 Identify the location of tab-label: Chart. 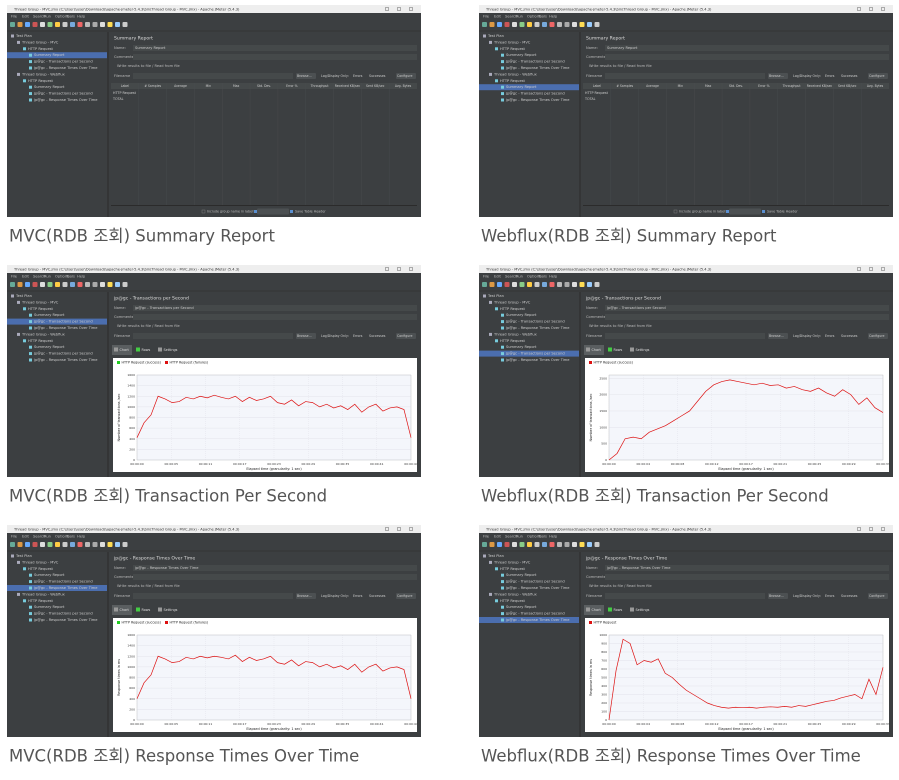
(125, 610).